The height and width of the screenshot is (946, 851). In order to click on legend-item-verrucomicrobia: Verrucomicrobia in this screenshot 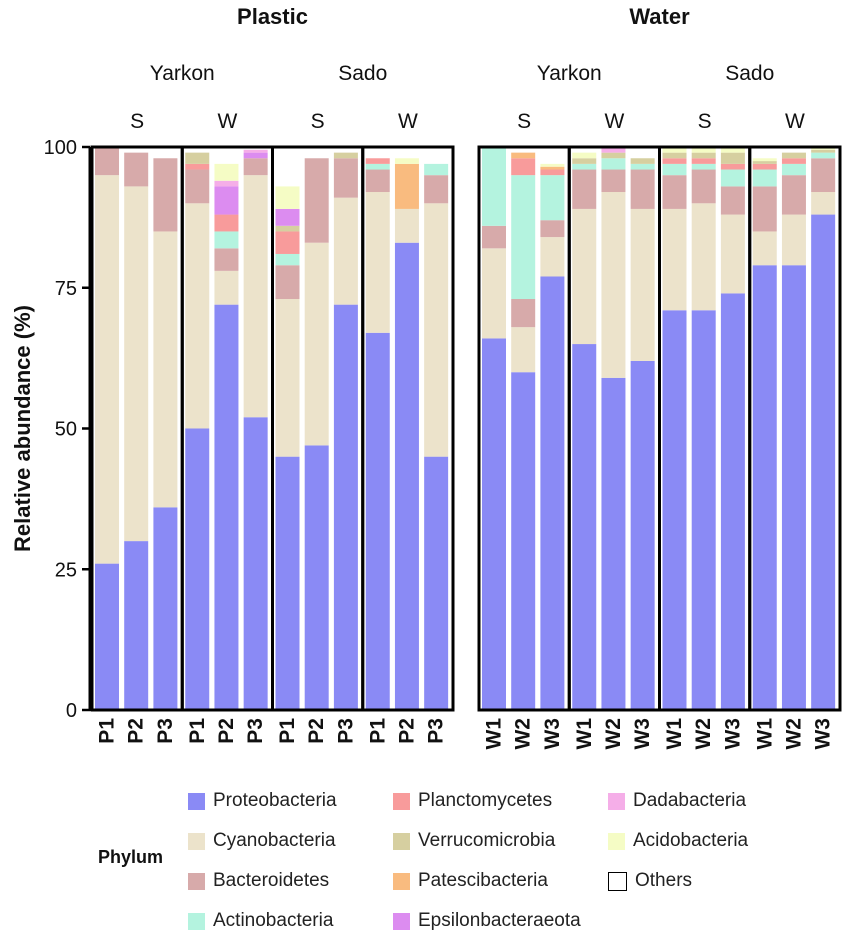, I will do `click(474, 841)`.